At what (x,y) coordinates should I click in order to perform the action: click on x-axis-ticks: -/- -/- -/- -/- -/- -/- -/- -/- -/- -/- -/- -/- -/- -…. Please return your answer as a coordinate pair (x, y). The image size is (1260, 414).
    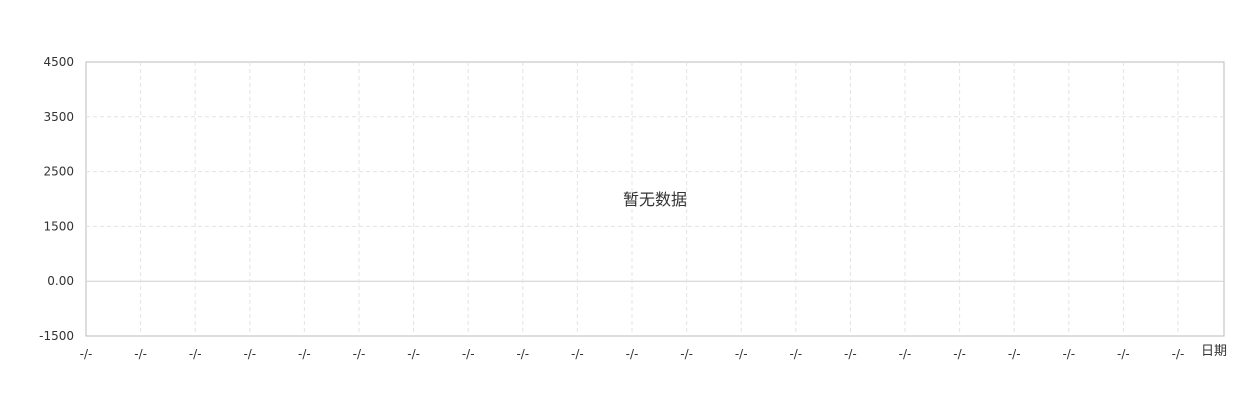
    Looking at the image, I should click on (632, 354).